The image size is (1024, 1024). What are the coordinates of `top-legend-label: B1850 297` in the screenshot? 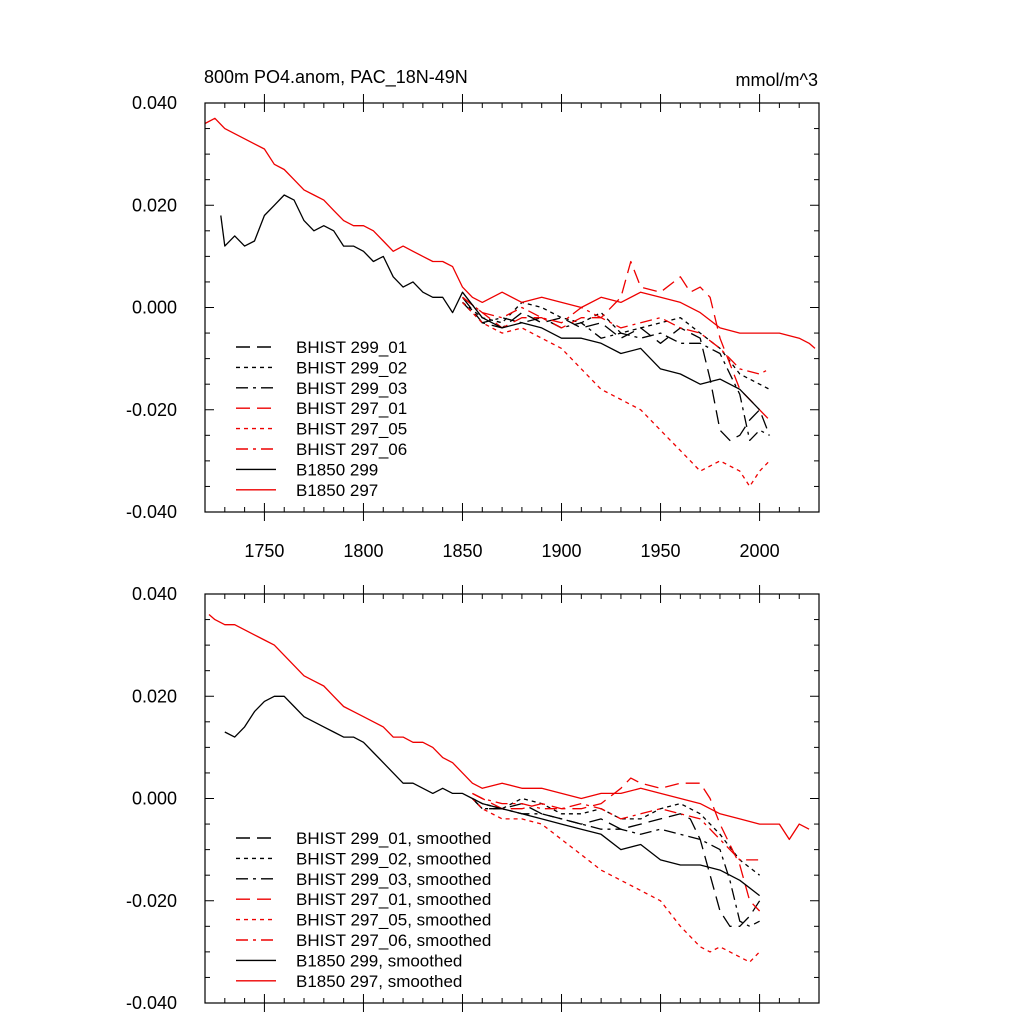 It's located at (337, 490).